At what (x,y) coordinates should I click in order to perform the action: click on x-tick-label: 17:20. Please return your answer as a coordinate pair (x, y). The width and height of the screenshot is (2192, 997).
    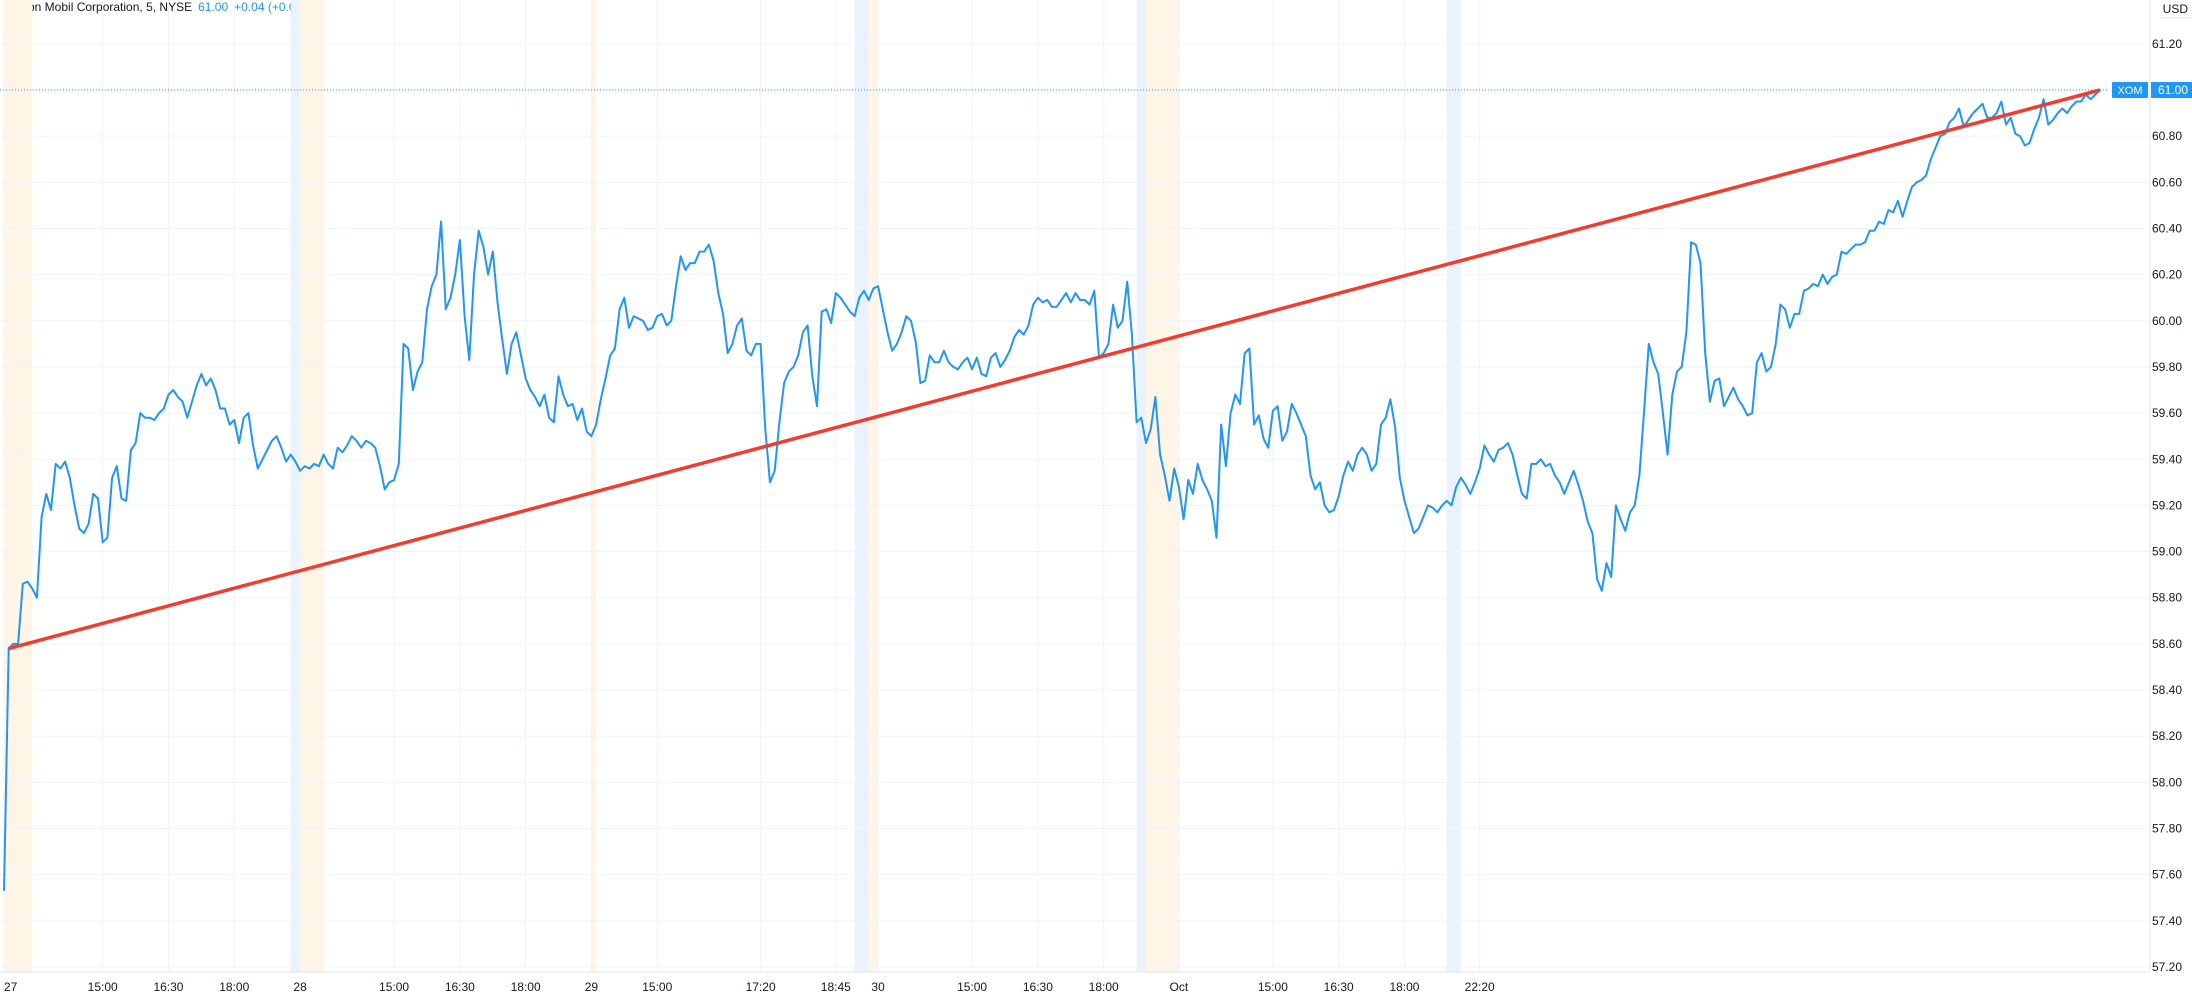
    Looking at the image, I should click on (761, 987).